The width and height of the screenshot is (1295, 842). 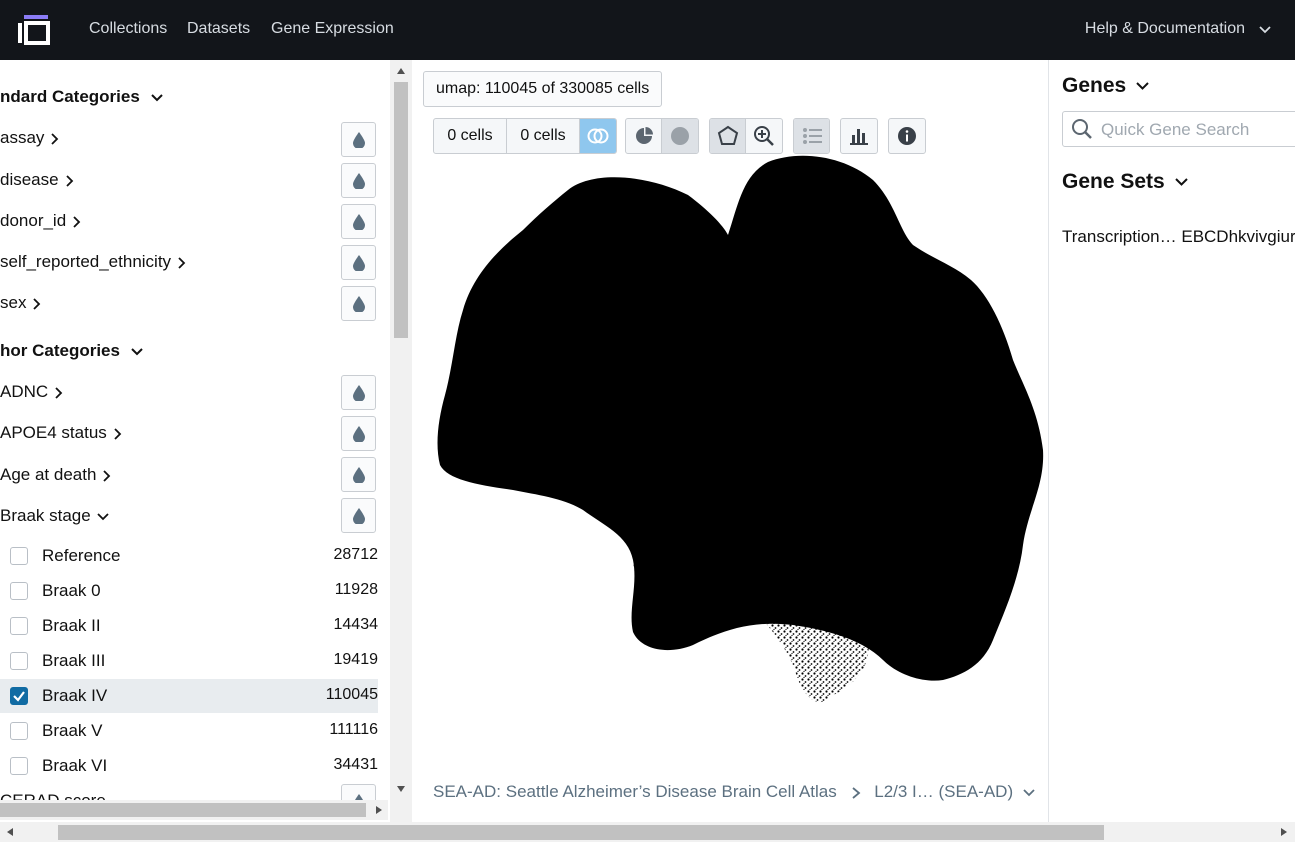 I want to click on gene-search-input, so click(x=1197, y=130).